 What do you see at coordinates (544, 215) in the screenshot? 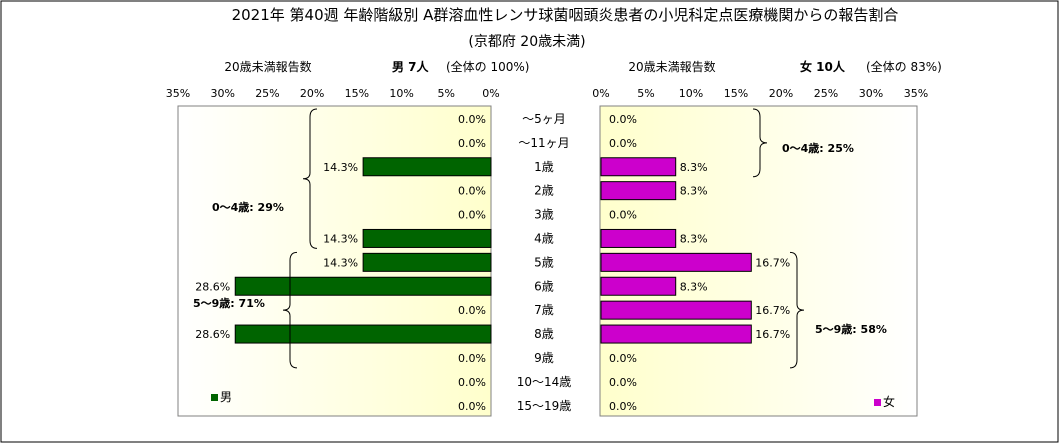
I see `category-label: 3歳` at bounding box center [544, 215].